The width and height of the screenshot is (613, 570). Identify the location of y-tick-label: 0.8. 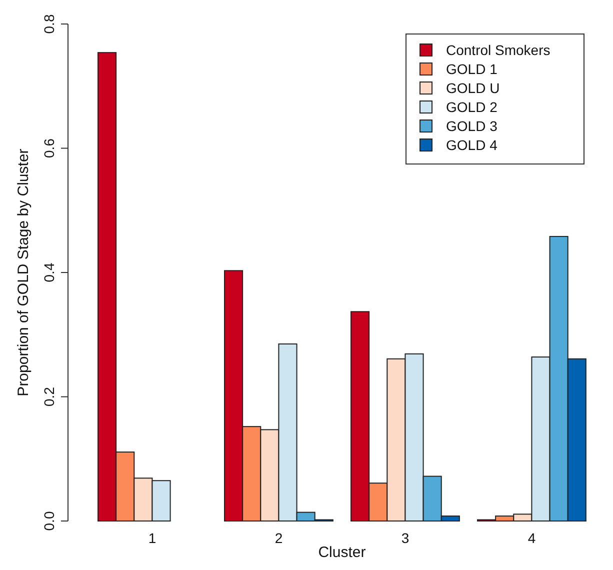
(49, 24).